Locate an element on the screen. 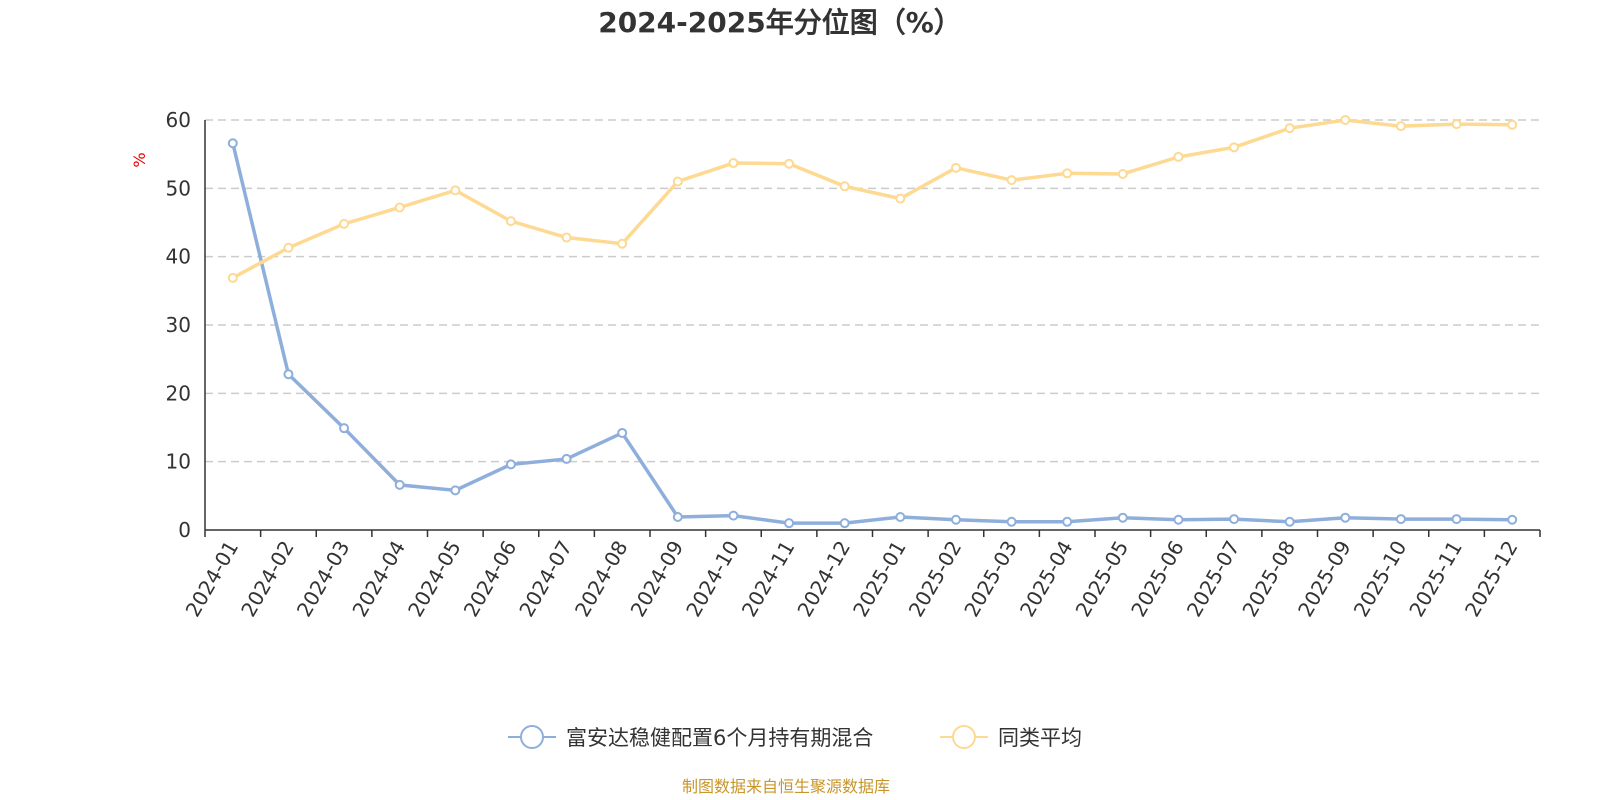  x-tick-label: 2025-04 is located at coordinates (1046, 579).